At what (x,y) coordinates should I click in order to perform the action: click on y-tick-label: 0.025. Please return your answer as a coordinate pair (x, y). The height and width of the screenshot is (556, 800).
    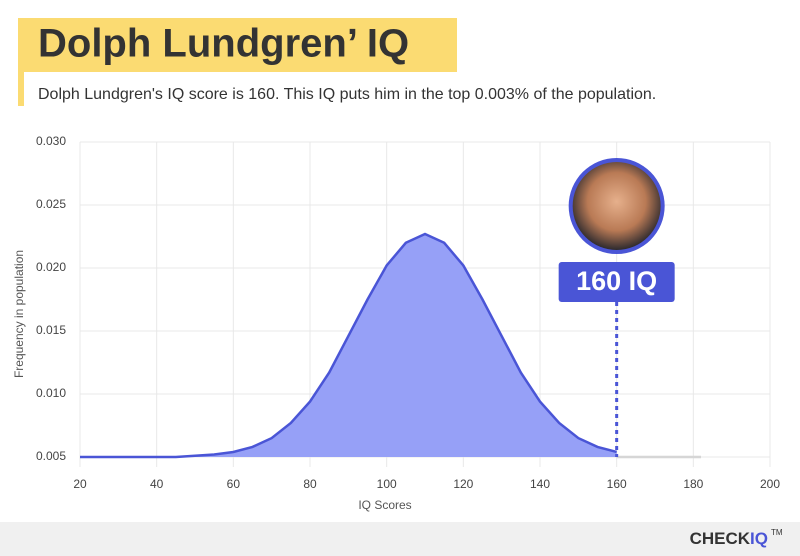
    Looking at the image, I should click on (51, 204).